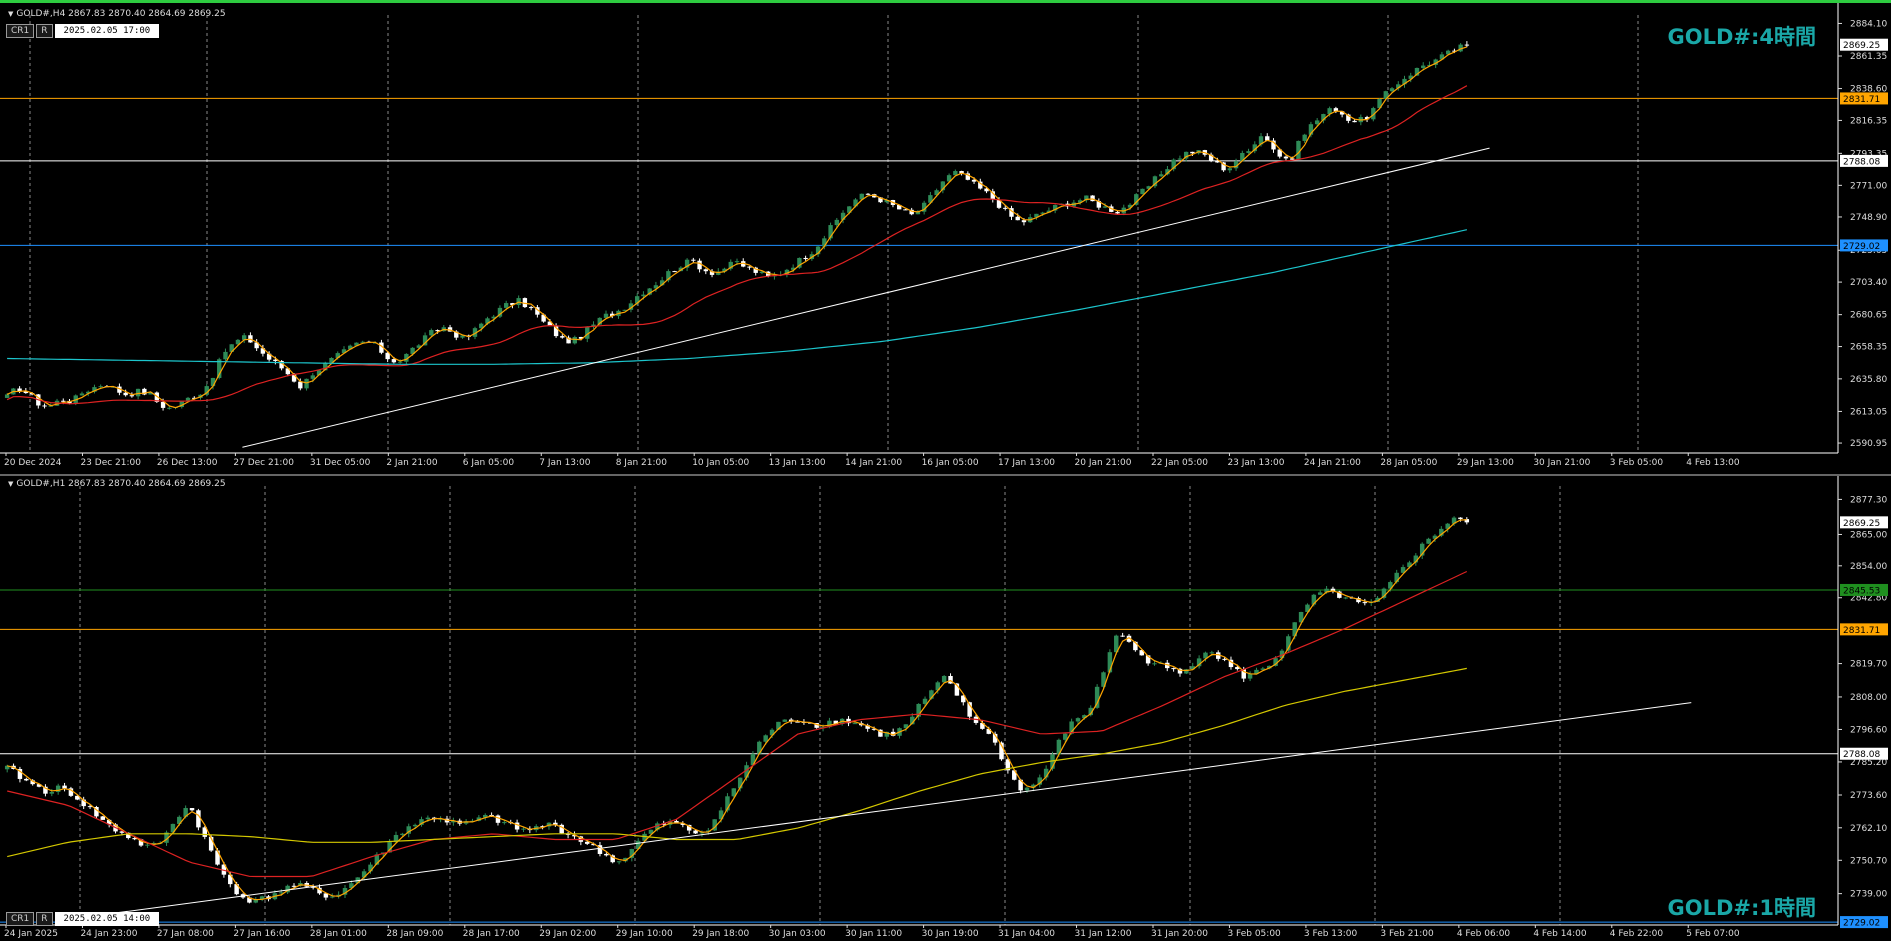 The height and width of the screenshot is (941, 1891). I want to click on time-tick-label: 4 Feb 22:00, so click(1637, 934).